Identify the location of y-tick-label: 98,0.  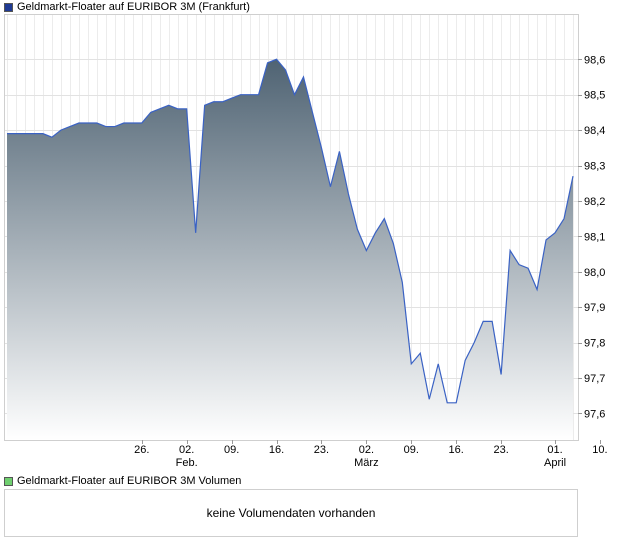
(594, 273).